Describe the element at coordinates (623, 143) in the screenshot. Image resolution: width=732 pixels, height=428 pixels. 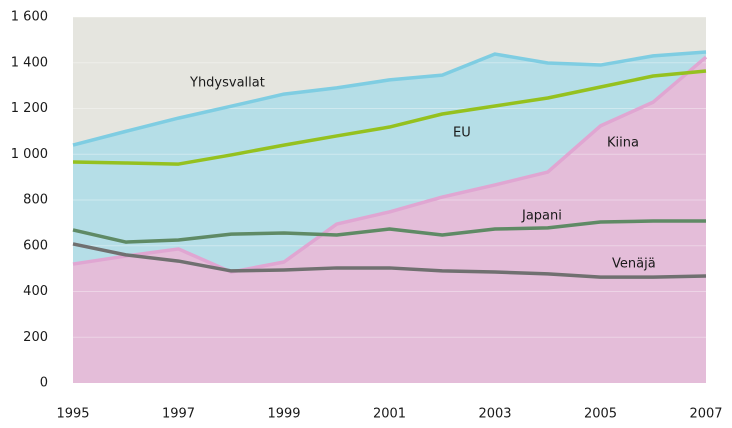
I see `series-label: Kiina` at that location.